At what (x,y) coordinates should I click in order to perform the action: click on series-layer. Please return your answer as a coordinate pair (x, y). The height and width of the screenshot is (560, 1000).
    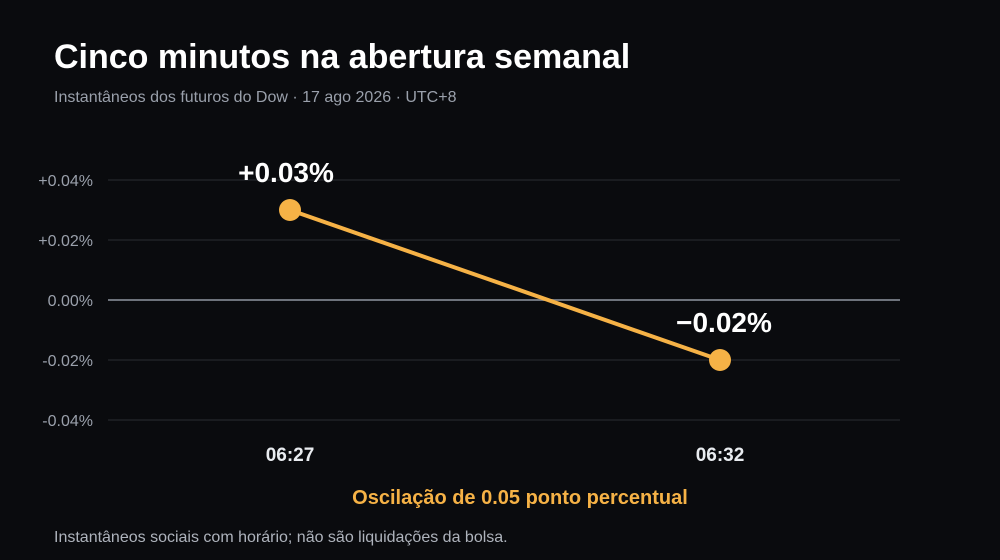
    Looking at the image, I should click on (505, 285).